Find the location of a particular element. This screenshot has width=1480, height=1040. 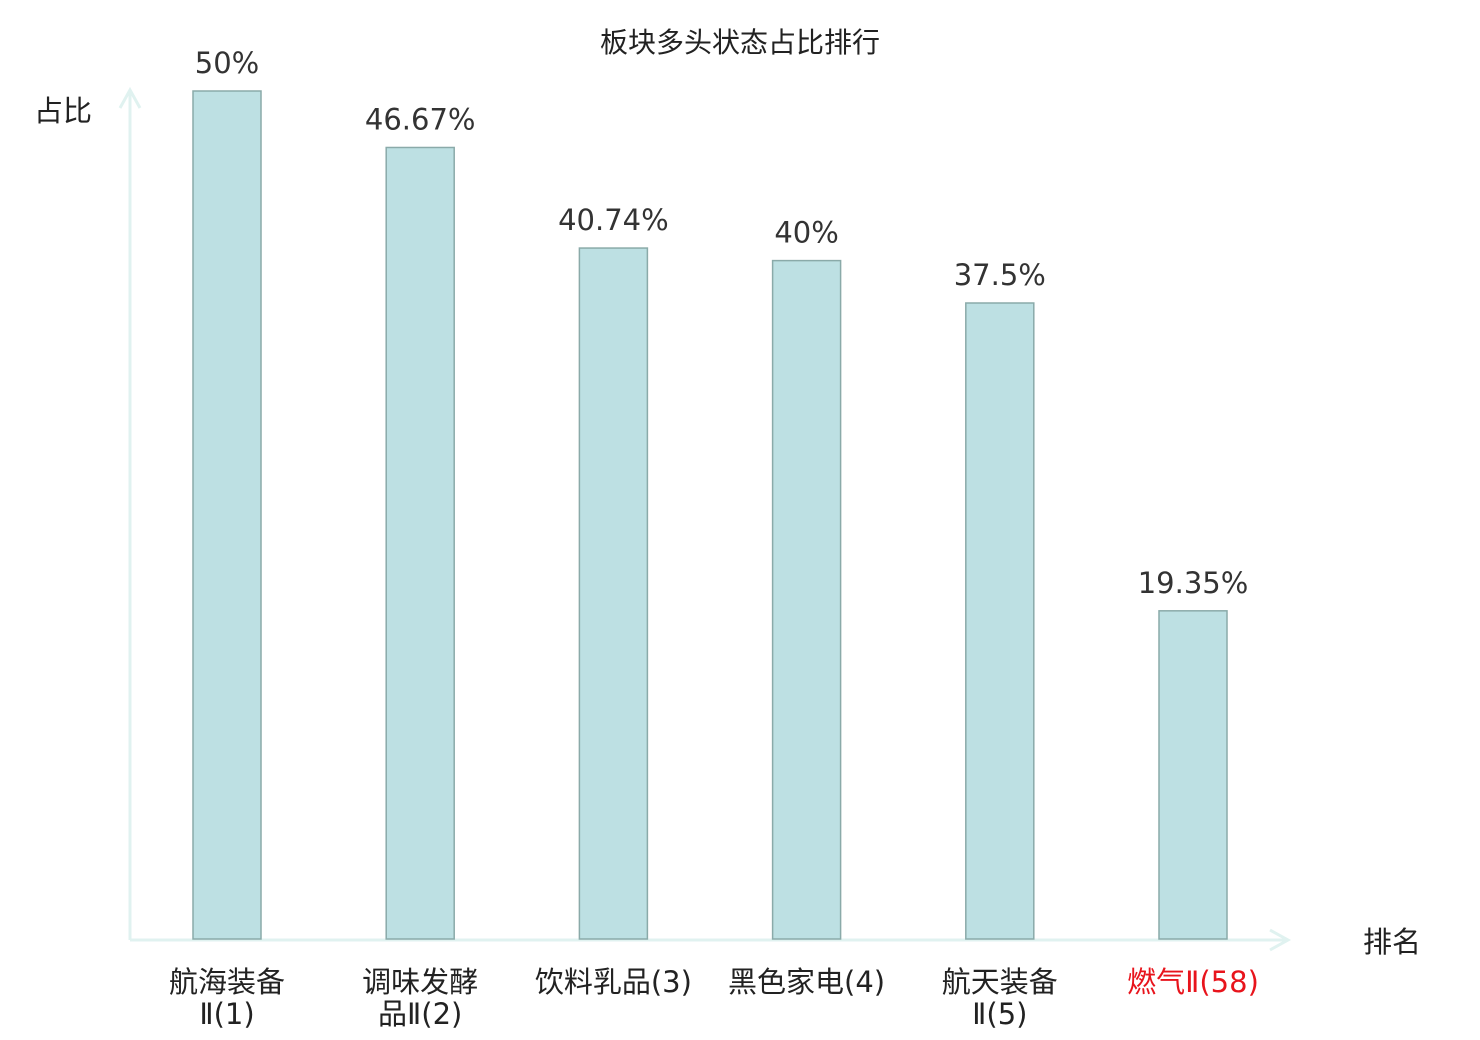

x-tick-label-line: 饮料乳品(3) is located at coordinates (613, 982).